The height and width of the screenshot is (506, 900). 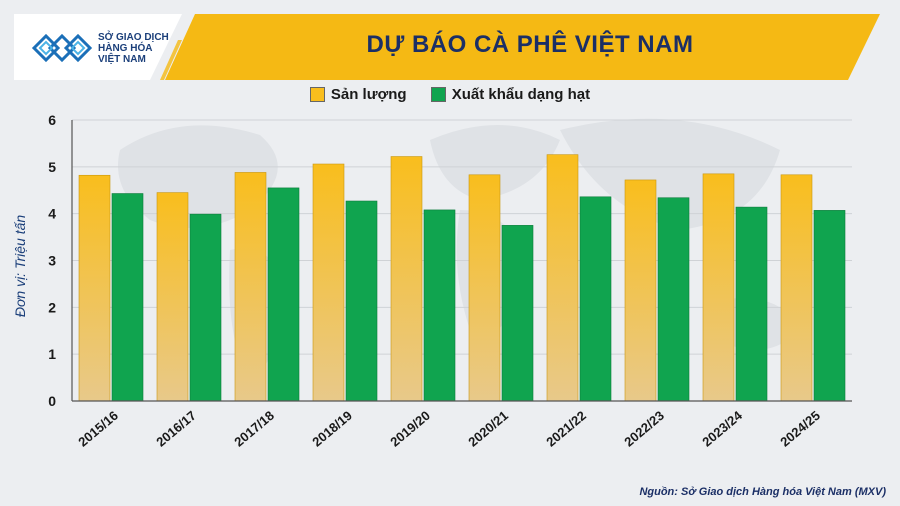 What do you see at coordinates (52, 401) in the screenshot?
I see `y-tick-label: 0` at bounding box center [52, 401].